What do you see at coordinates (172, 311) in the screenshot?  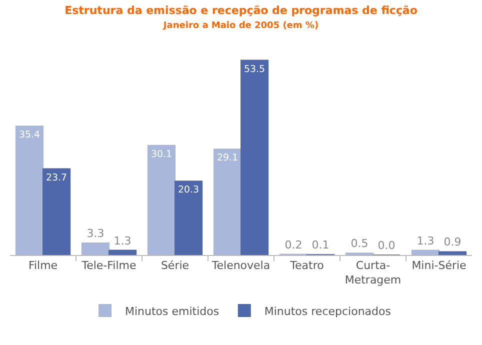 I see `legend-label: Minutos emitidos` at bounding box center [172, 311].